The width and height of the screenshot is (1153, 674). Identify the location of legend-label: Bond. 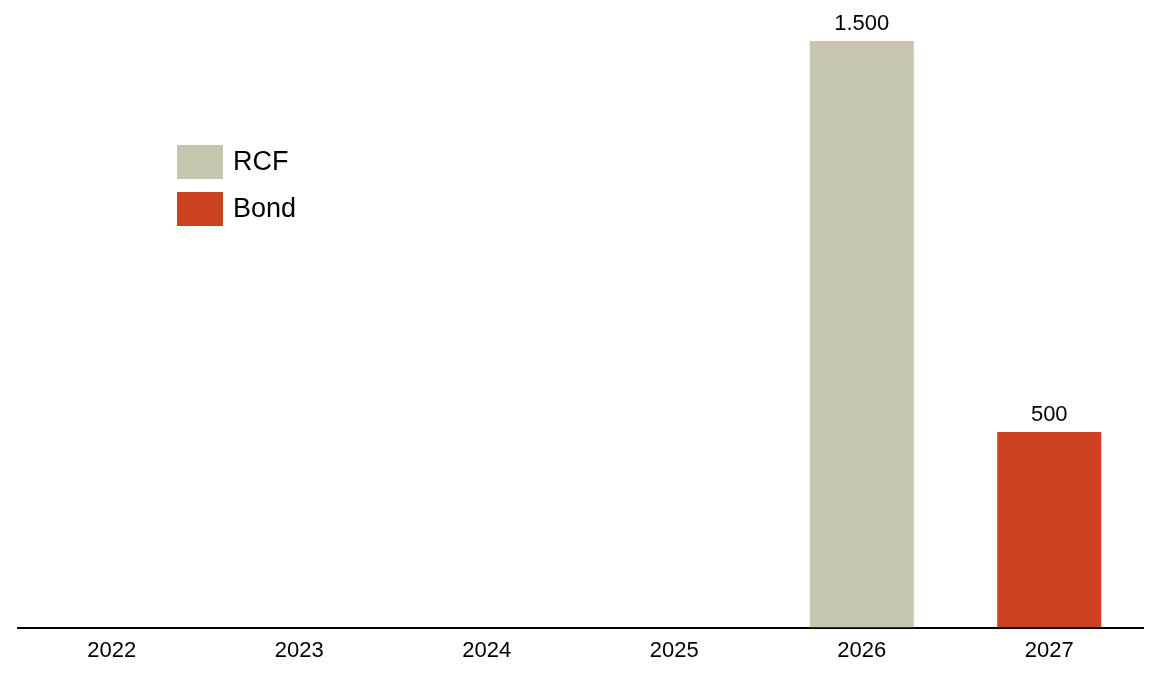
(265, 208).